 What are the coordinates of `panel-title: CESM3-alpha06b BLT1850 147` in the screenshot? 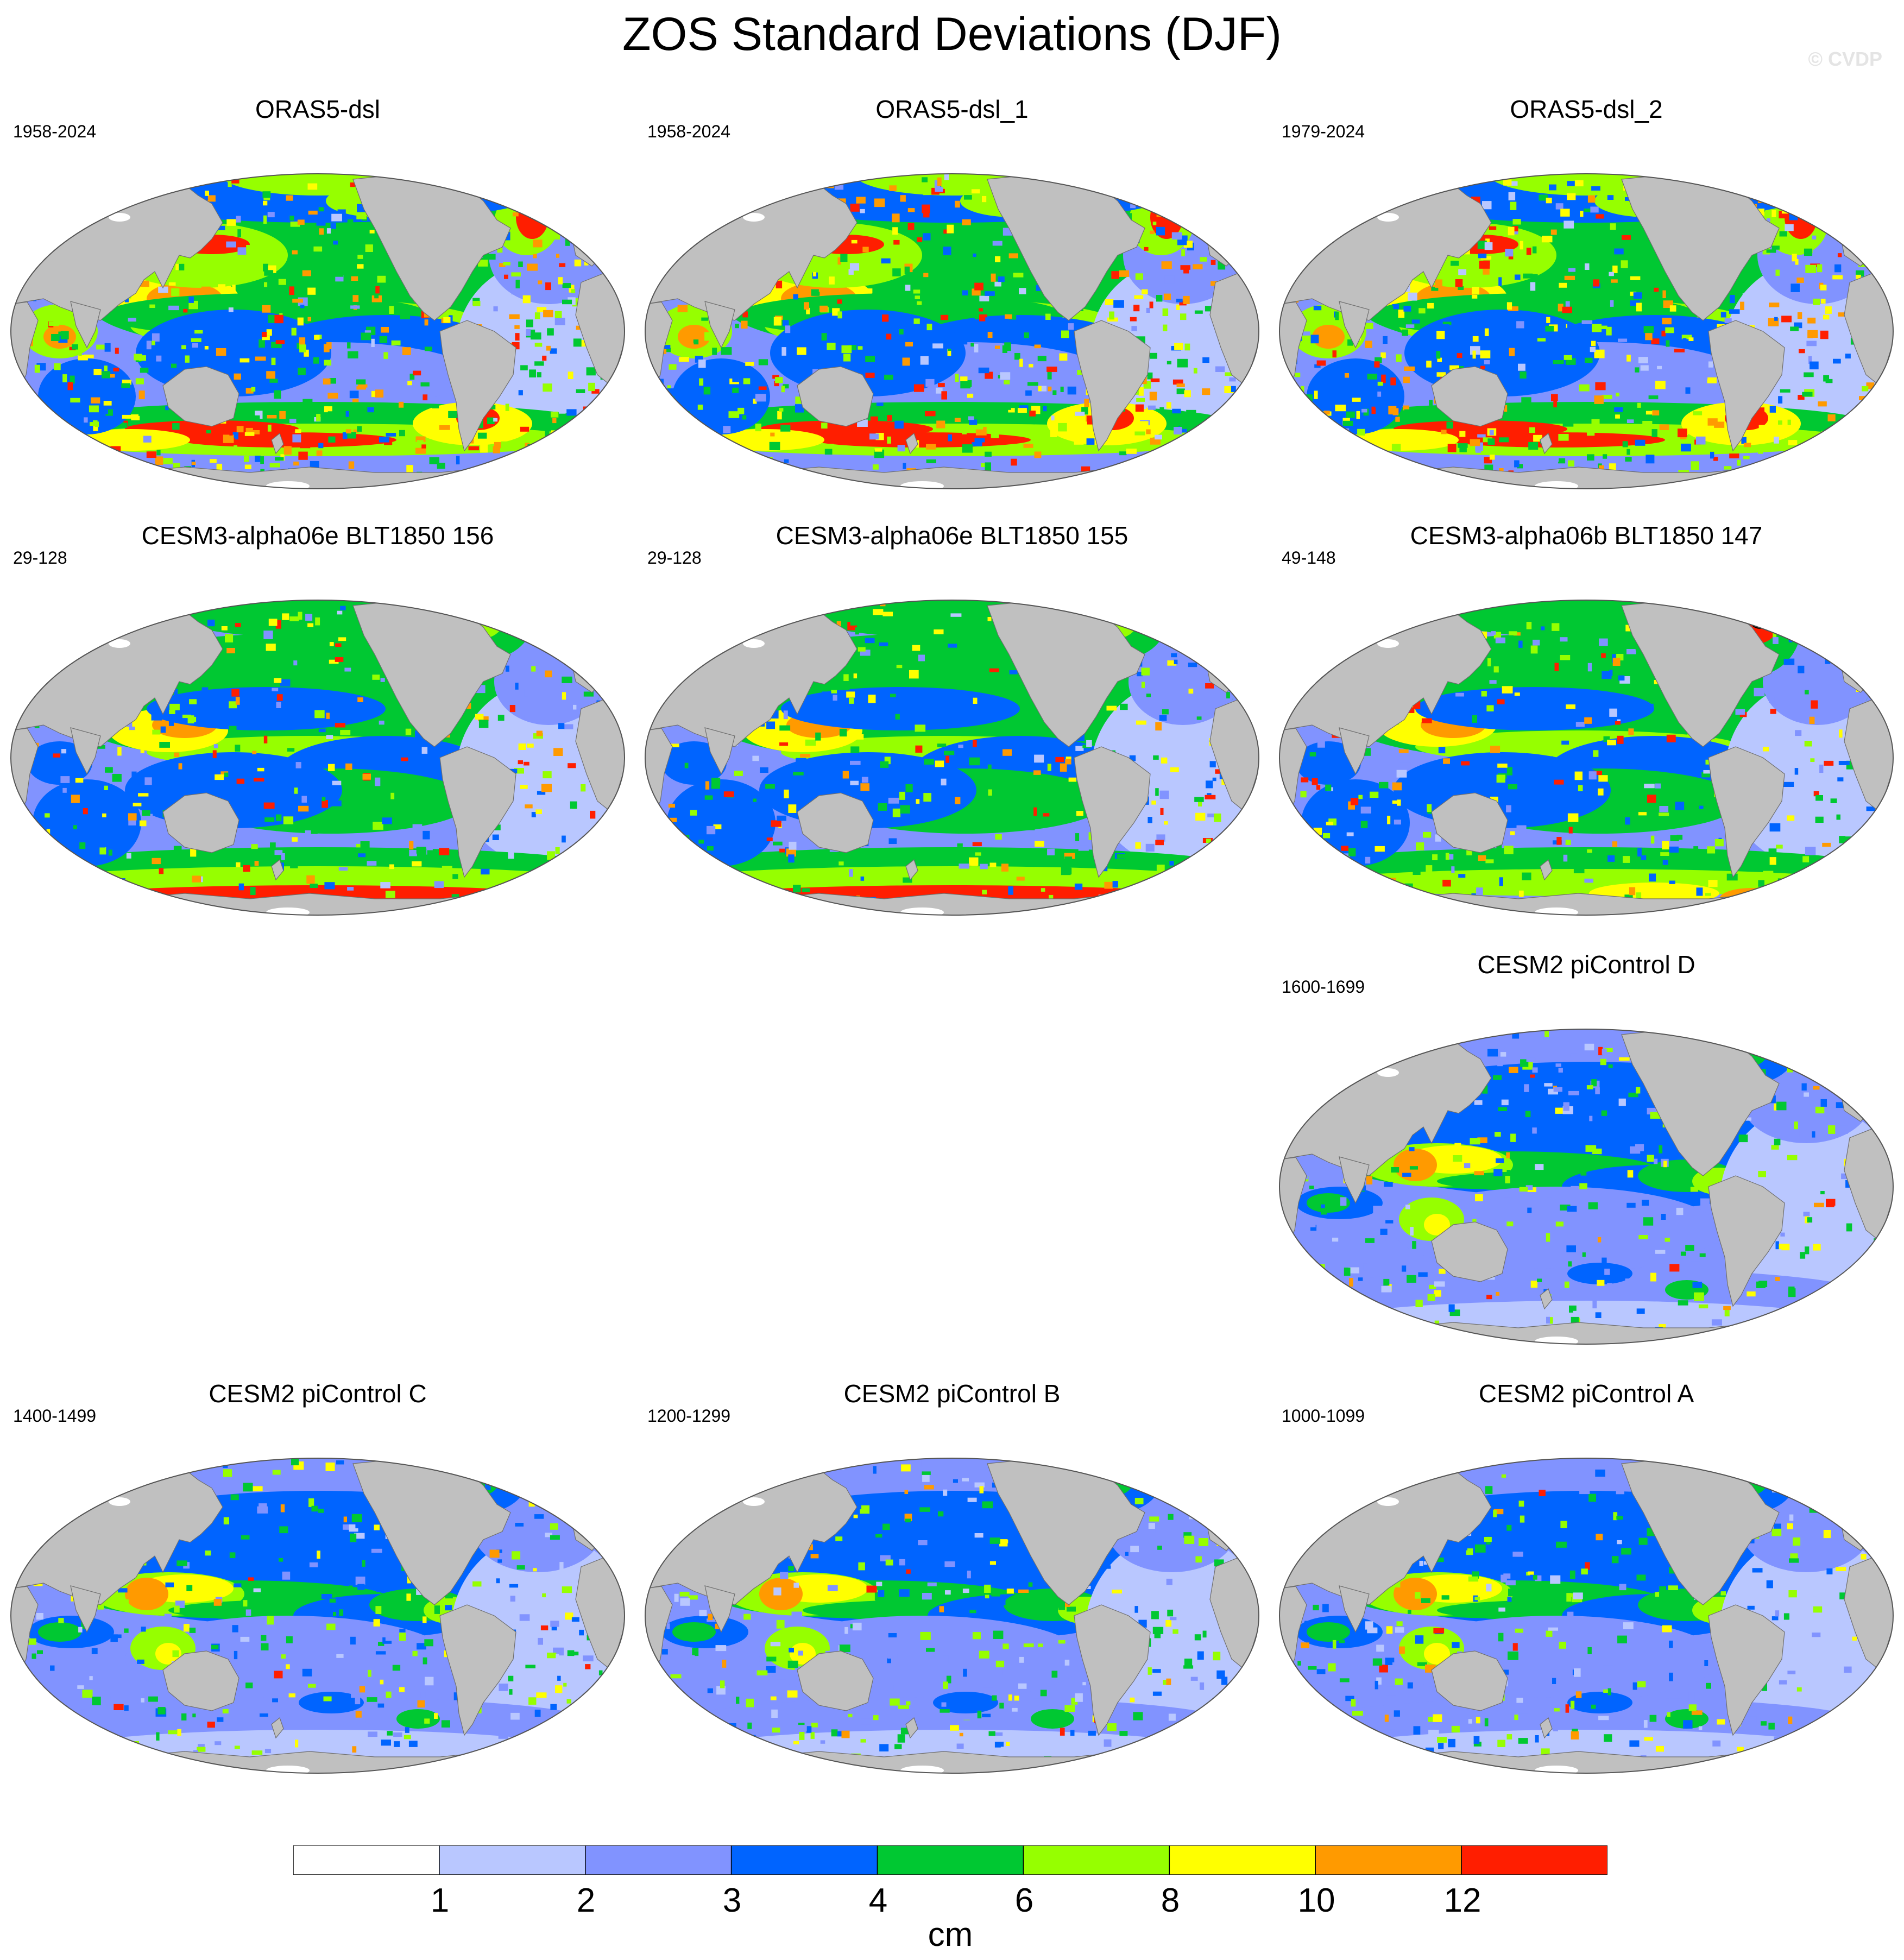 It's located at (1586, 535).